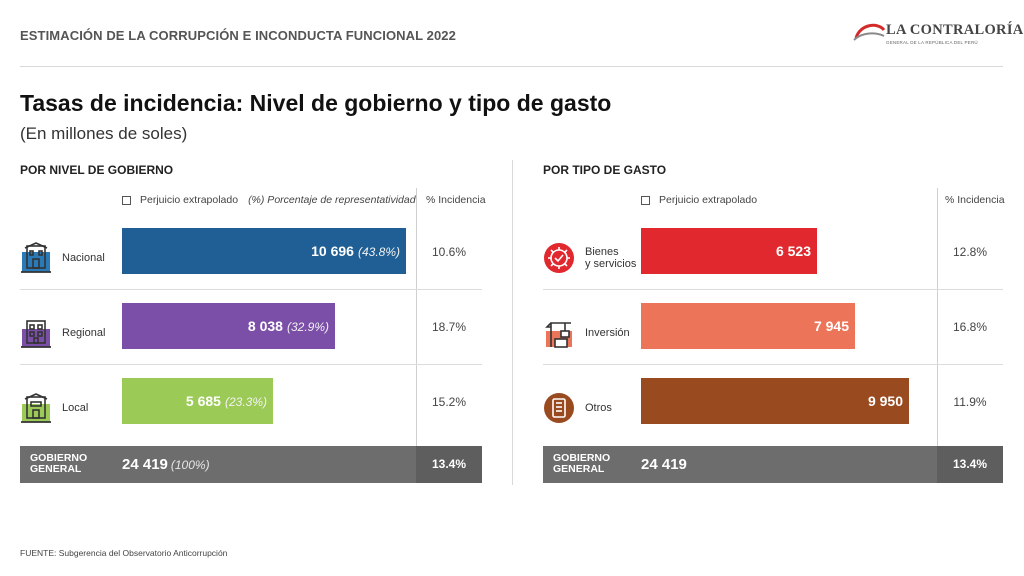 This screenshot has height=576, width=1024. I want to click on value-label: 7 945, so click(831, 326).